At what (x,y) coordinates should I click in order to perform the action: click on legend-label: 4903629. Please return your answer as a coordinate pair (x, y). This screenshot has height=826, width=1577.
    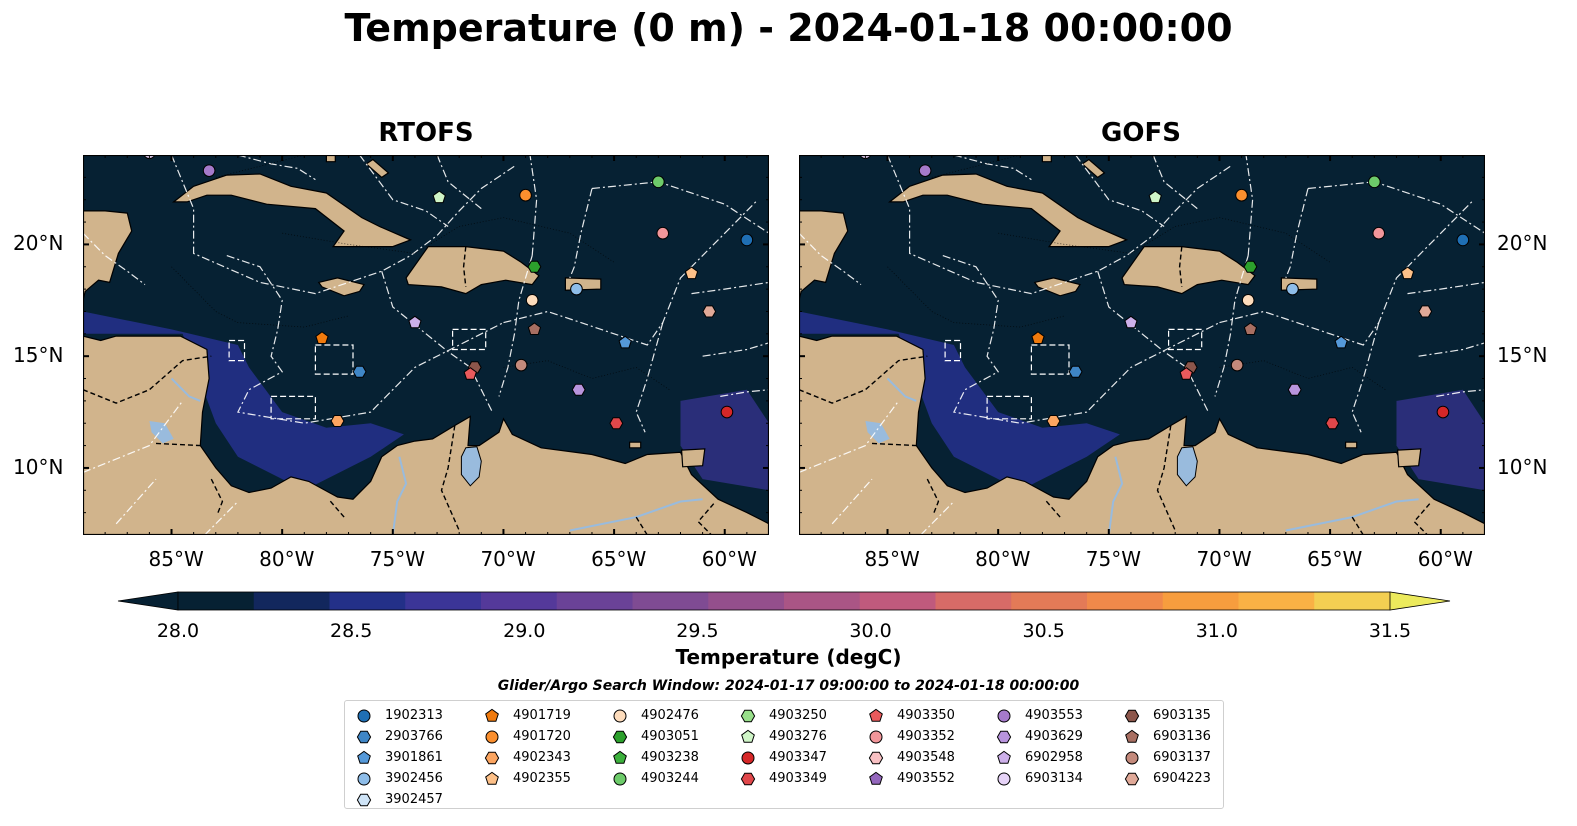
    Looking at the image, I should click on (1054, 736).